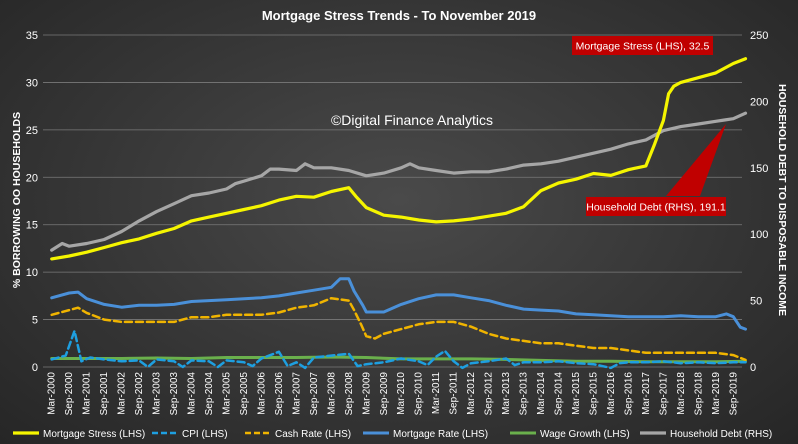 This screenshot has width=798, height=444. Describe the element at coordinates (436, 393) in the screenshot. I see `x-tick-label: Mar-2011` at that location.